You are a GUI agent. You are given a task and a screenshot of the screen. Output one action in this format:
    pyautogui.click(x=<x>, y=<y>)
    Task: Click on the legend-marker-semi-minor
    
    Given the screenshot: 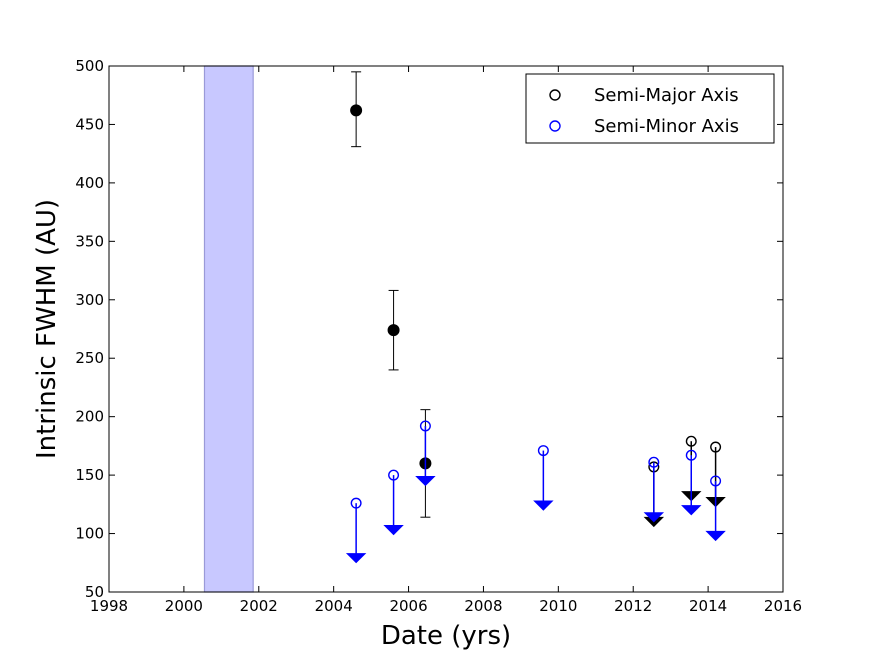 What is the action you would take?
    pyautogui.click(x=555, y=126)
    